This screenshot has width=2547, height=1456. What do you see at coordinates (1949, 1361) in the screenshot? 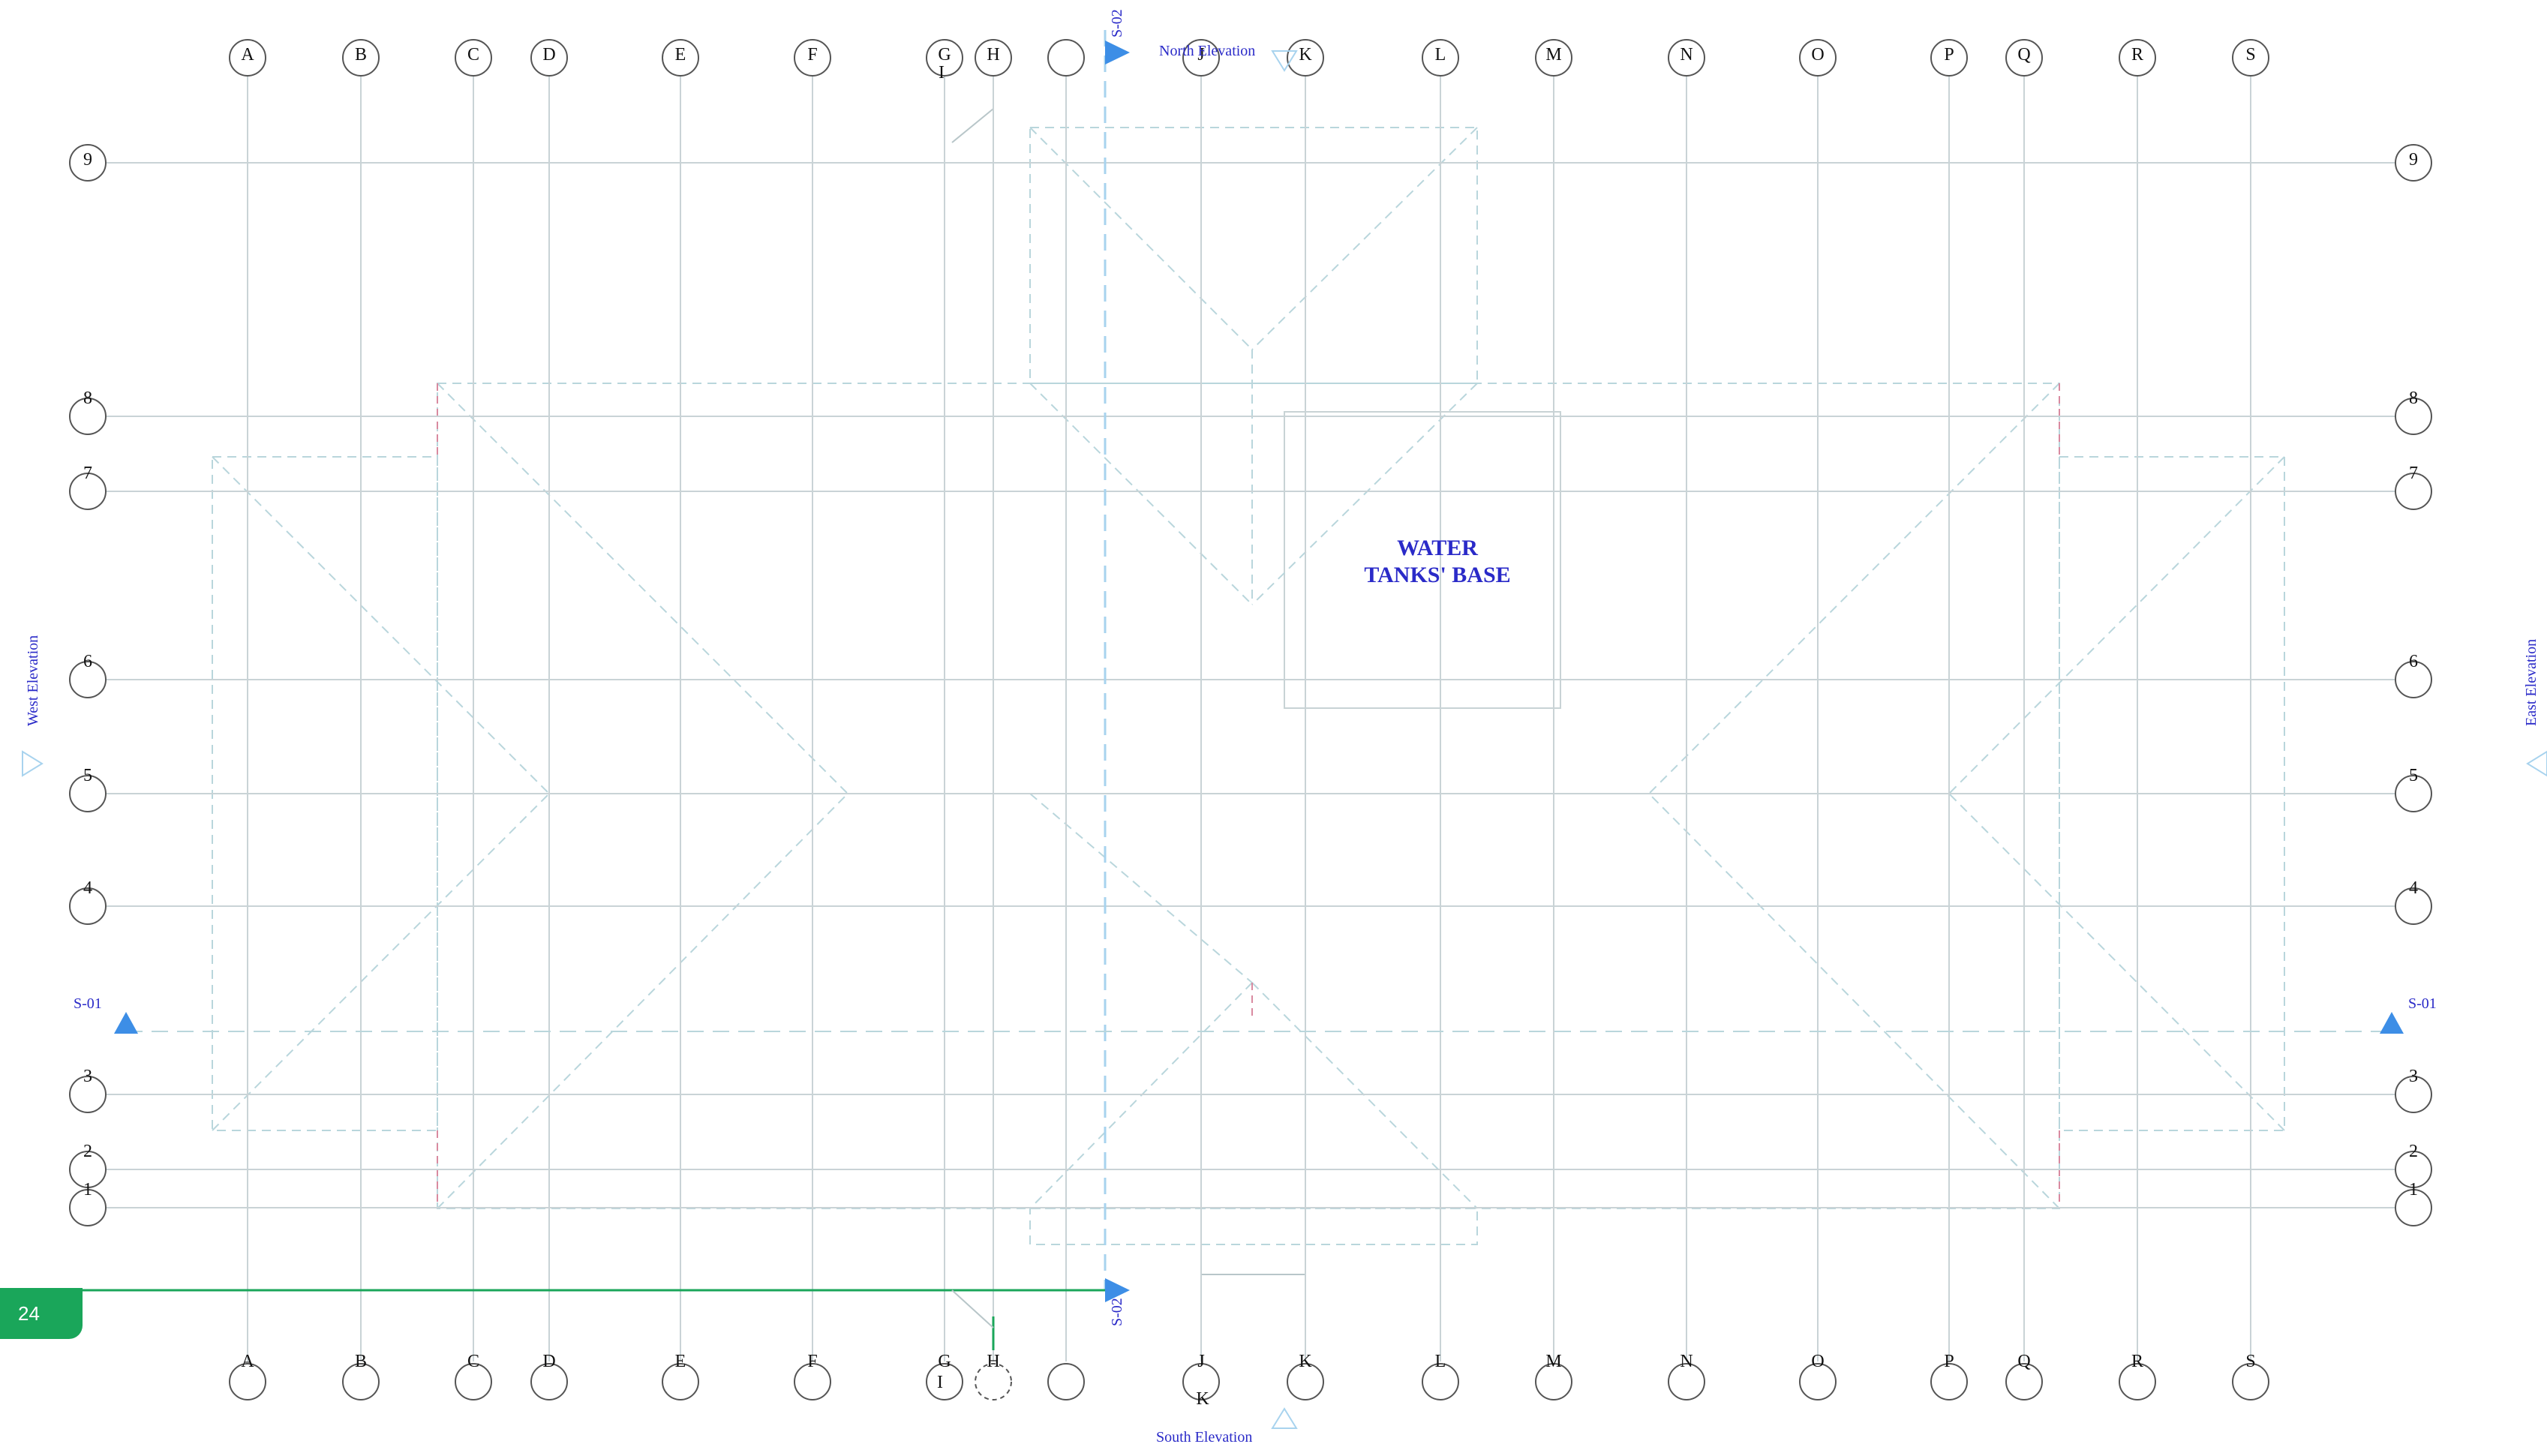
I see `grid-label-bottom: P` at bounding box center [1949, 1361].